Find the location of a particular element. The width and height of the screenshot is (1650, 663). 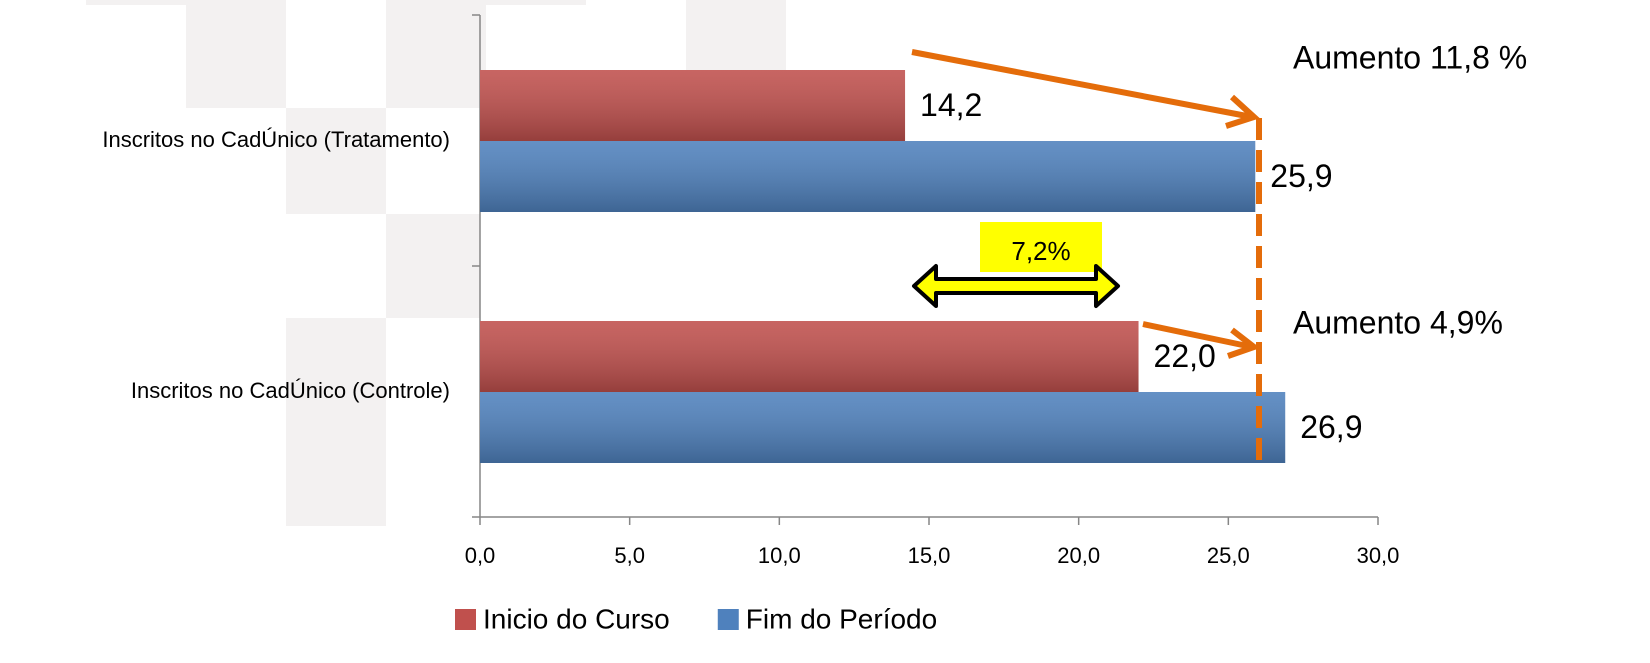

highlight-box is located at coordinates (1041, 247).